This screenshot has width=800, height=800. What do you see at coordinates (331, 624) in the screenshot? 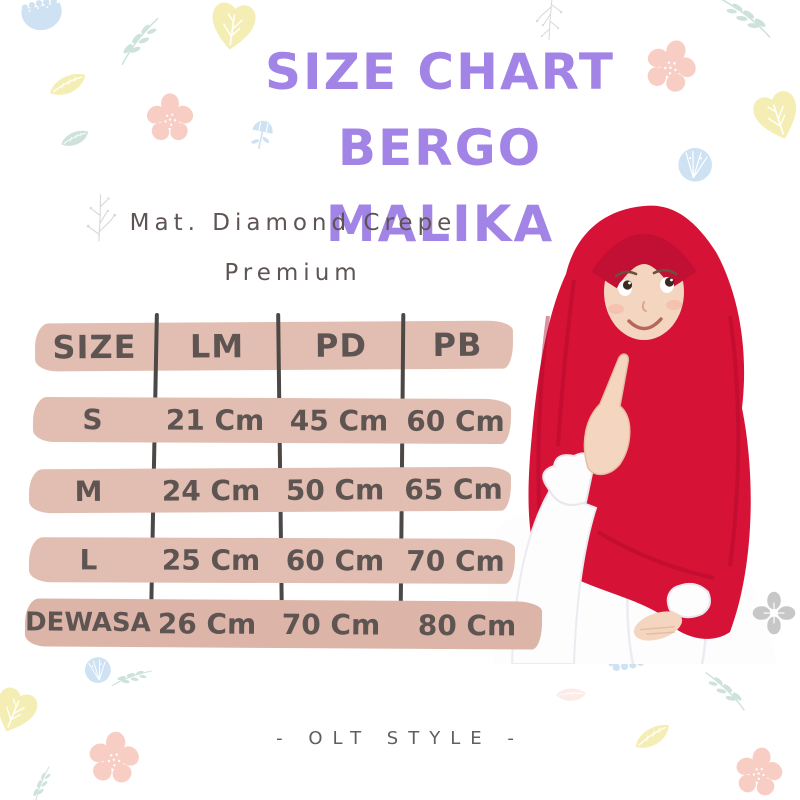
I see `pd-cell: 70 Cm` at bounding box center [331, 624].